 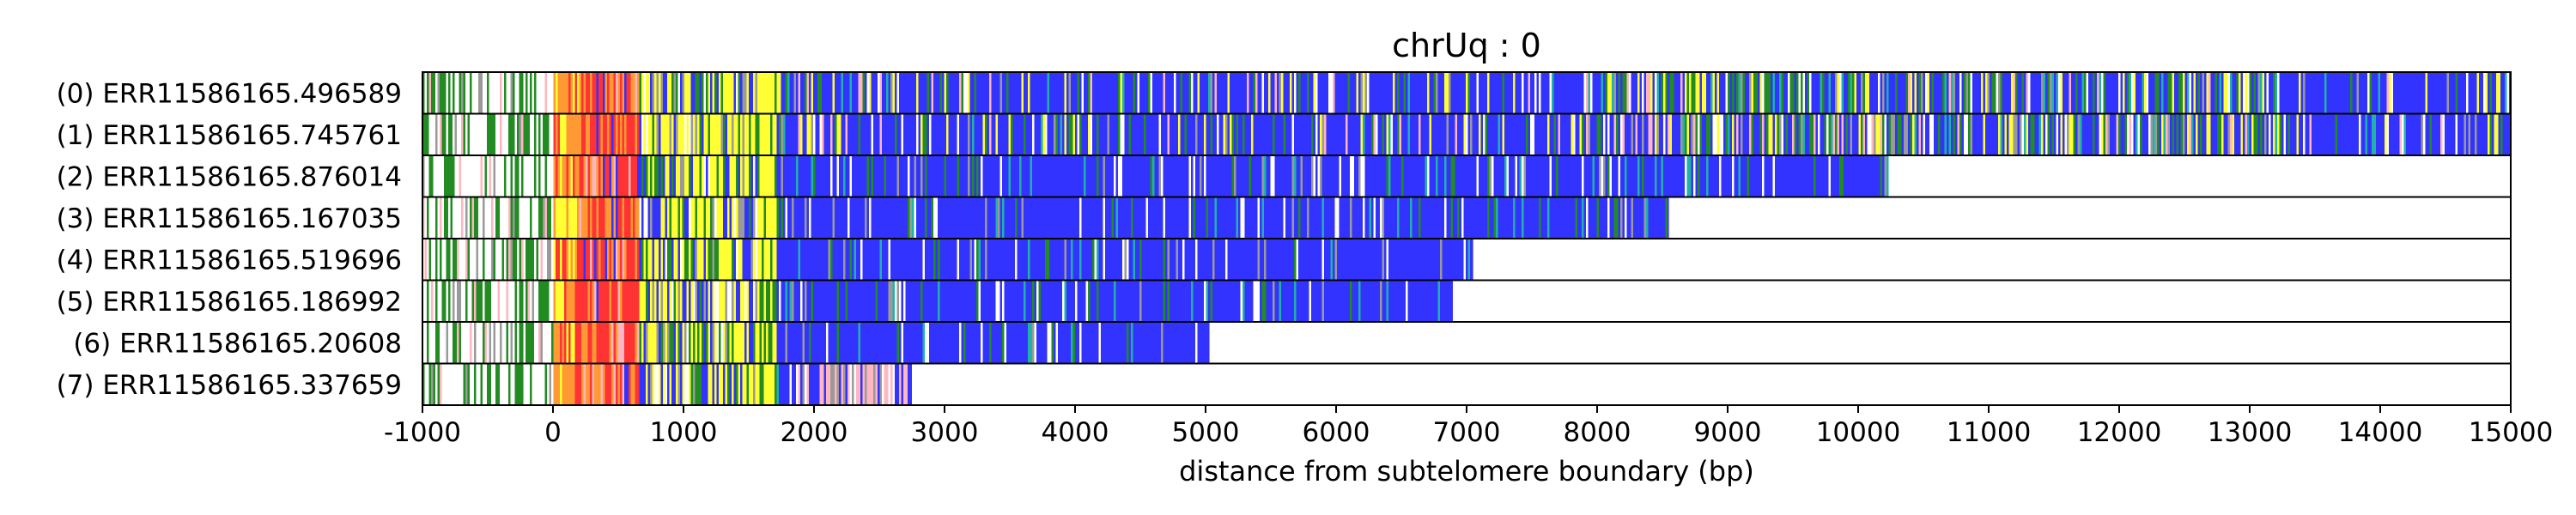 What do you see at coordinates (1598, 432) in the screenshot?
I see `x-tick-label: 8000` at bounding box center [1598, 432].